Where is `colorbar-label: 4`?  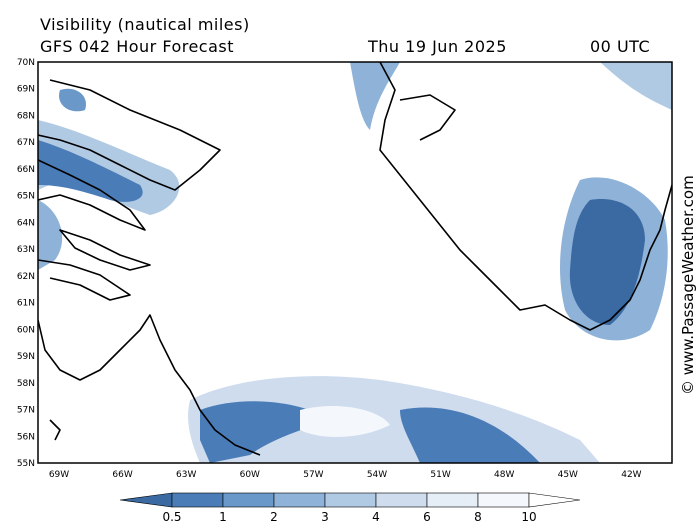
colorbar-label: 4 is located at coordinates (376, 517).